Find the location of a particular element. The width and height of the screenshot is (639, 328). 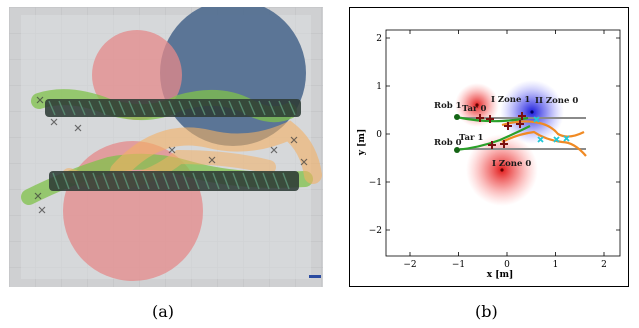

x-tick-label: 1 is located at coordinates (556, 265).